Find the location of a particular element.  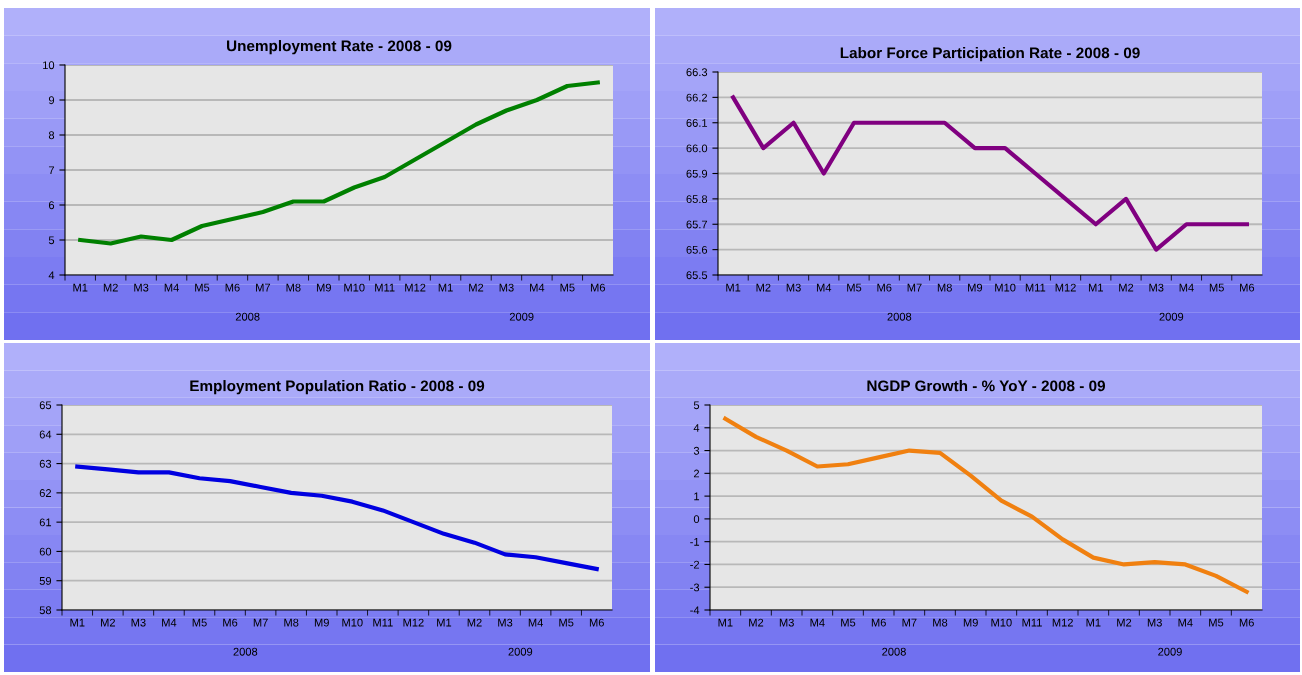

y-tick-label: 65.5 is located at coordinates (697, 275).